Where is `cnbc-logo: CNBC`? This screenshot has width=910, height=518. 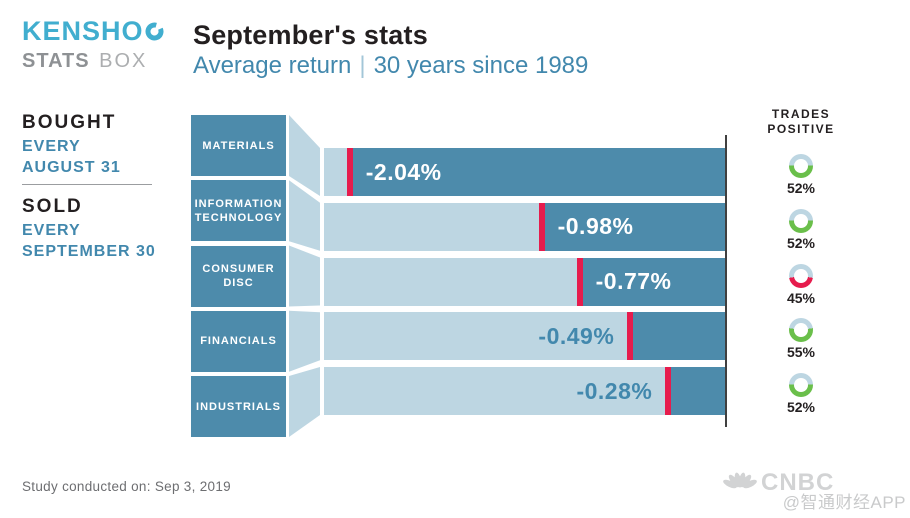 cnbc-logo: CNBC is located at coordinates (778, 483).